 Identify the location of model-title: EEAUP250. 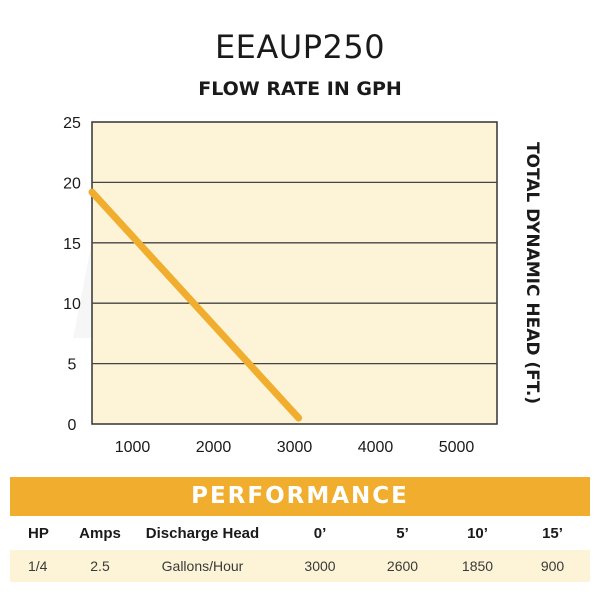
(300, 47).